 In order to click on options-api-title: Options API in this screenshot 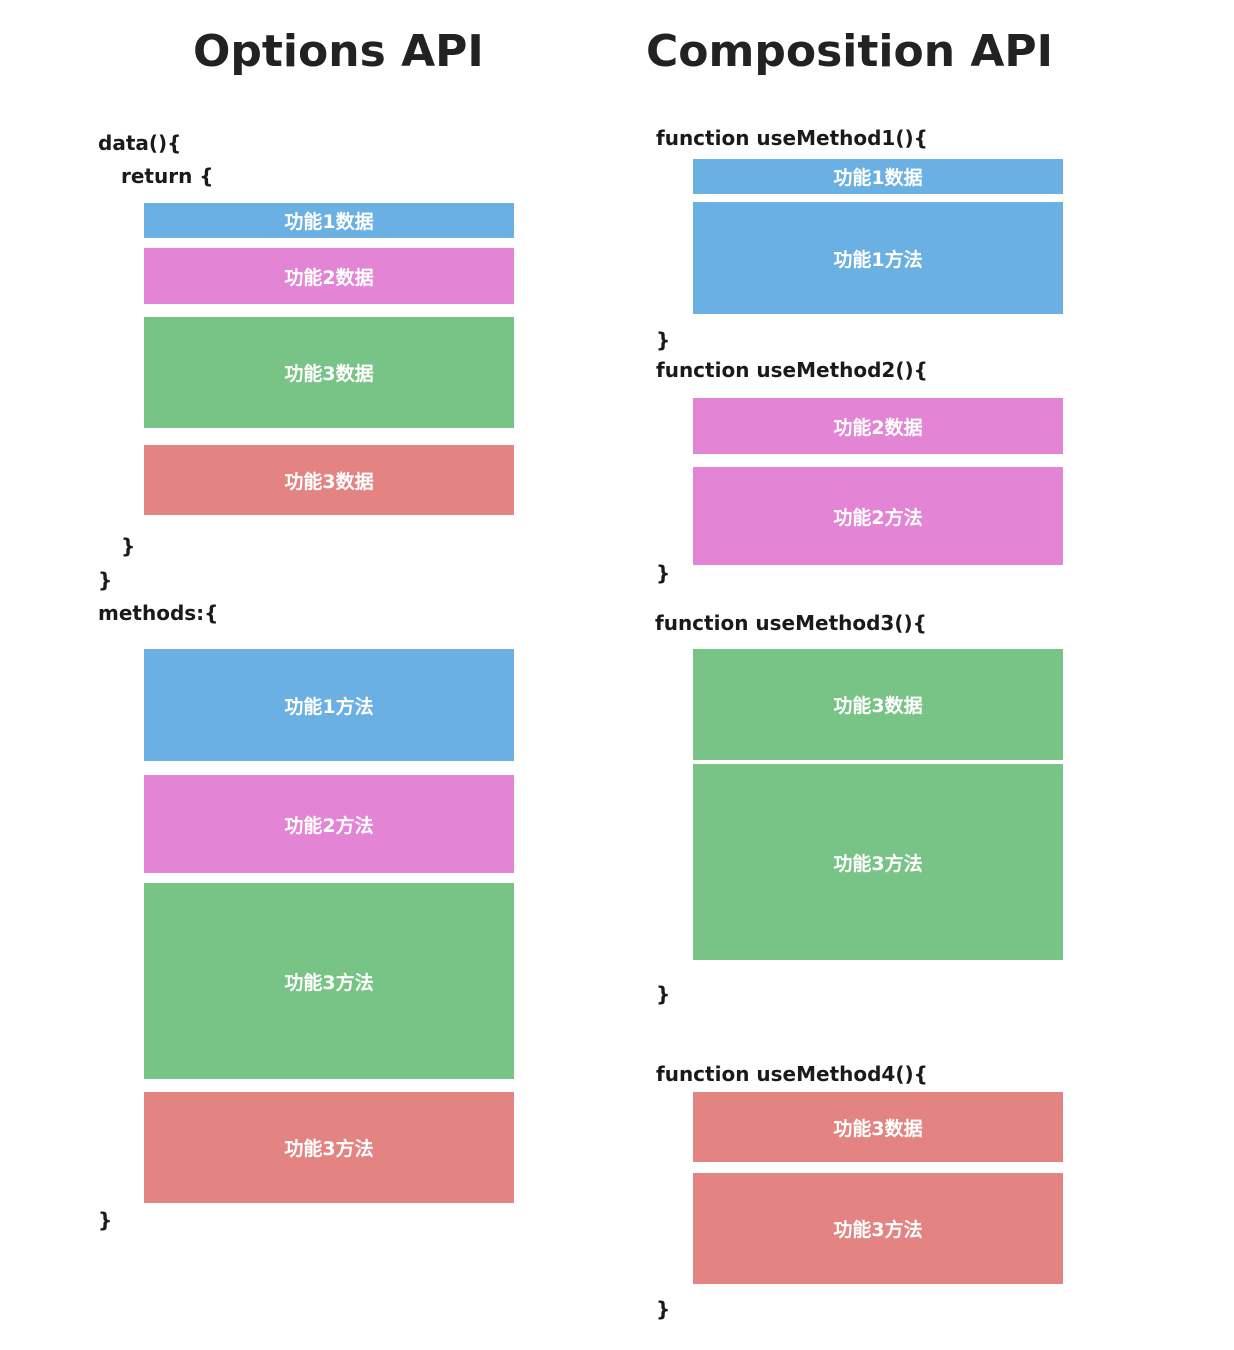, I will do `click(338, 51)`.